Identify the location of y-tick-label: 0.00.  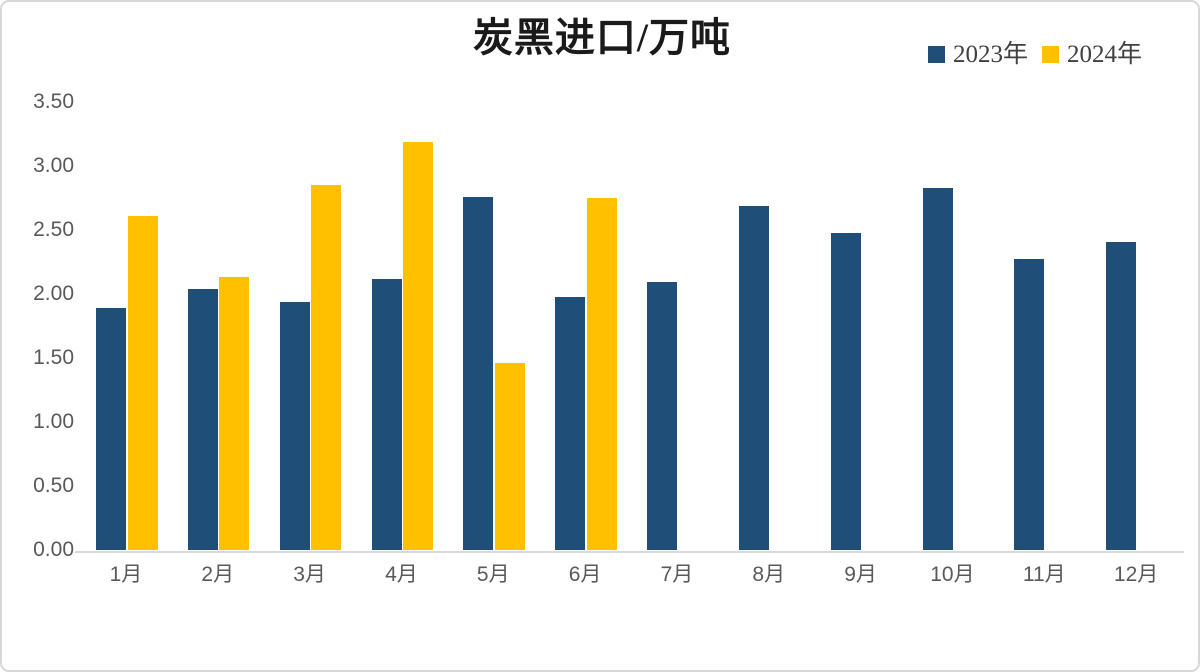
(53, 549).